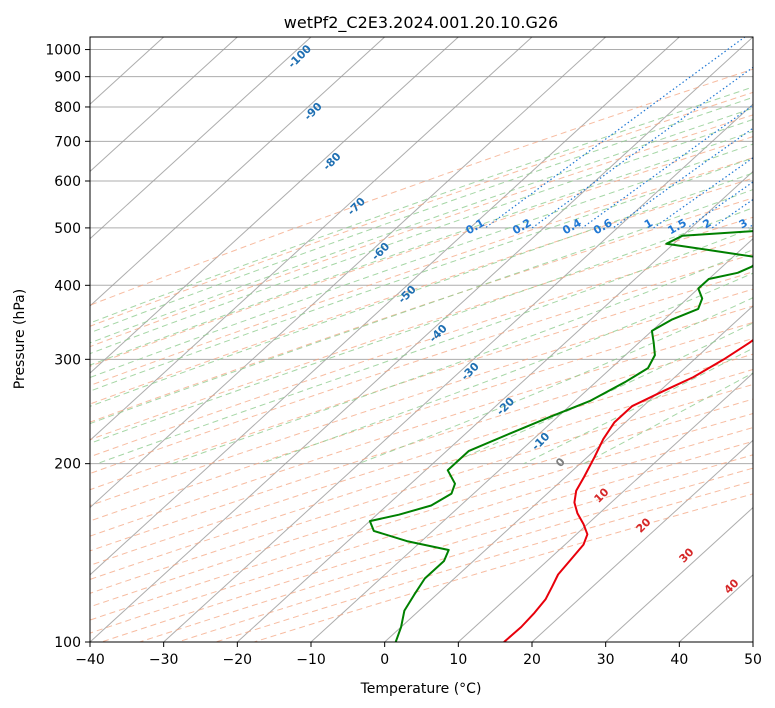  I want to click on x-tick-label: 10, so click(458, 660).